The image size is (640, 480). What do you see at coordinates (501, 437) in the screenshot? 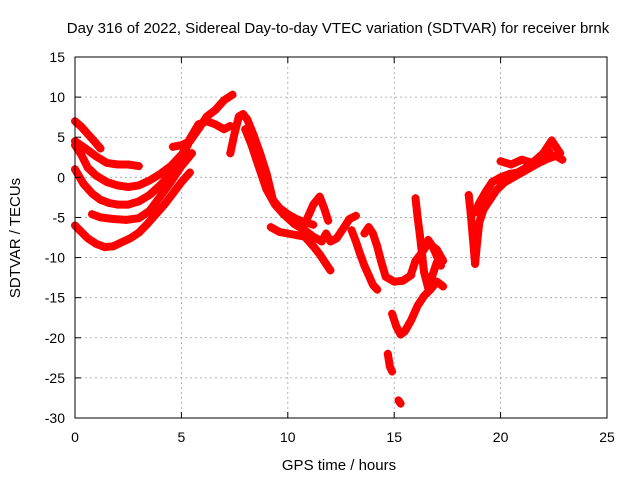
I see `x-tick-label: 20` at bounding box center [501, 437].